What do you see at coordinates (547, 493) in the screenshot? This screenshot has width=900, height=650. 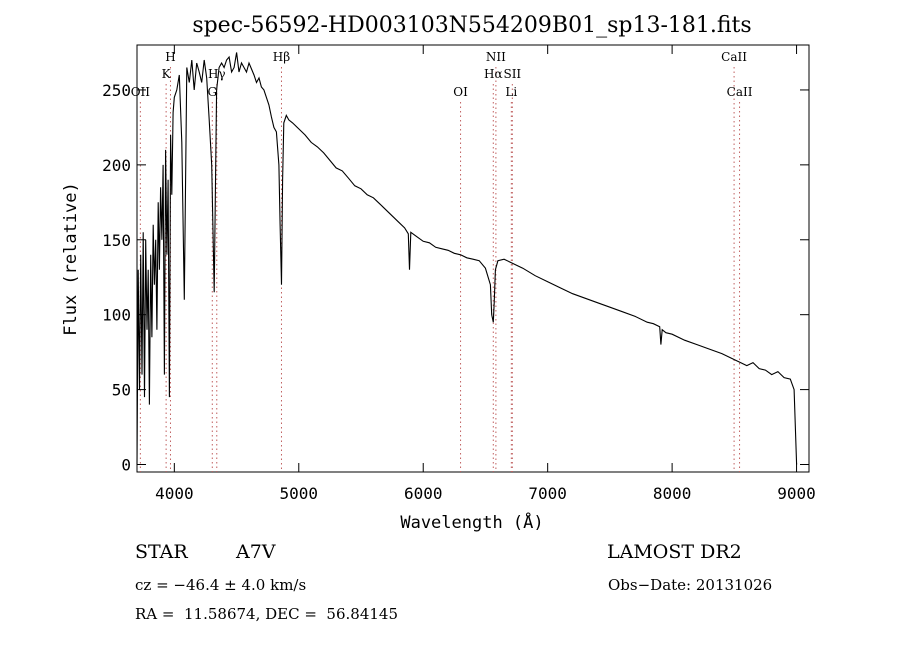 I see `x-tick-label: 7000` at bounding box center [547, 493].